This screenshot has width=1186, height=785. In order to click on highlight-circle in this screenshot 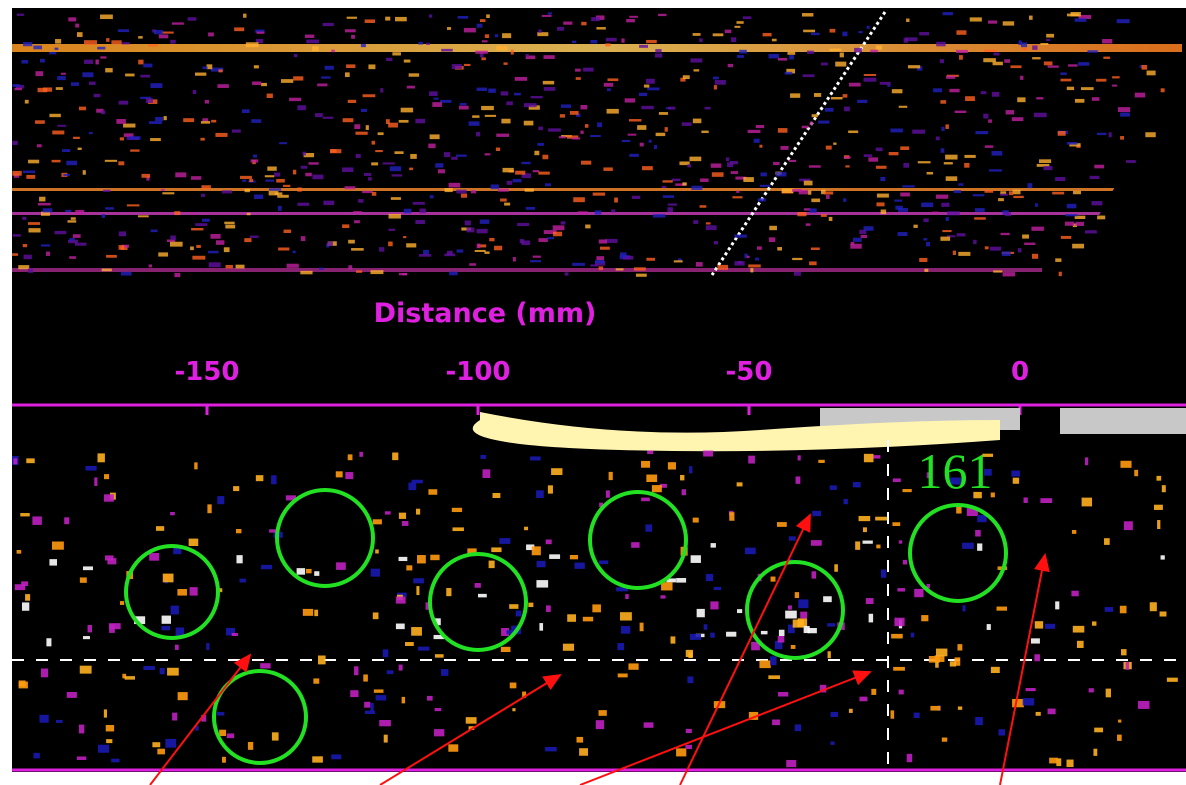, I will do `click(478, 602)`.